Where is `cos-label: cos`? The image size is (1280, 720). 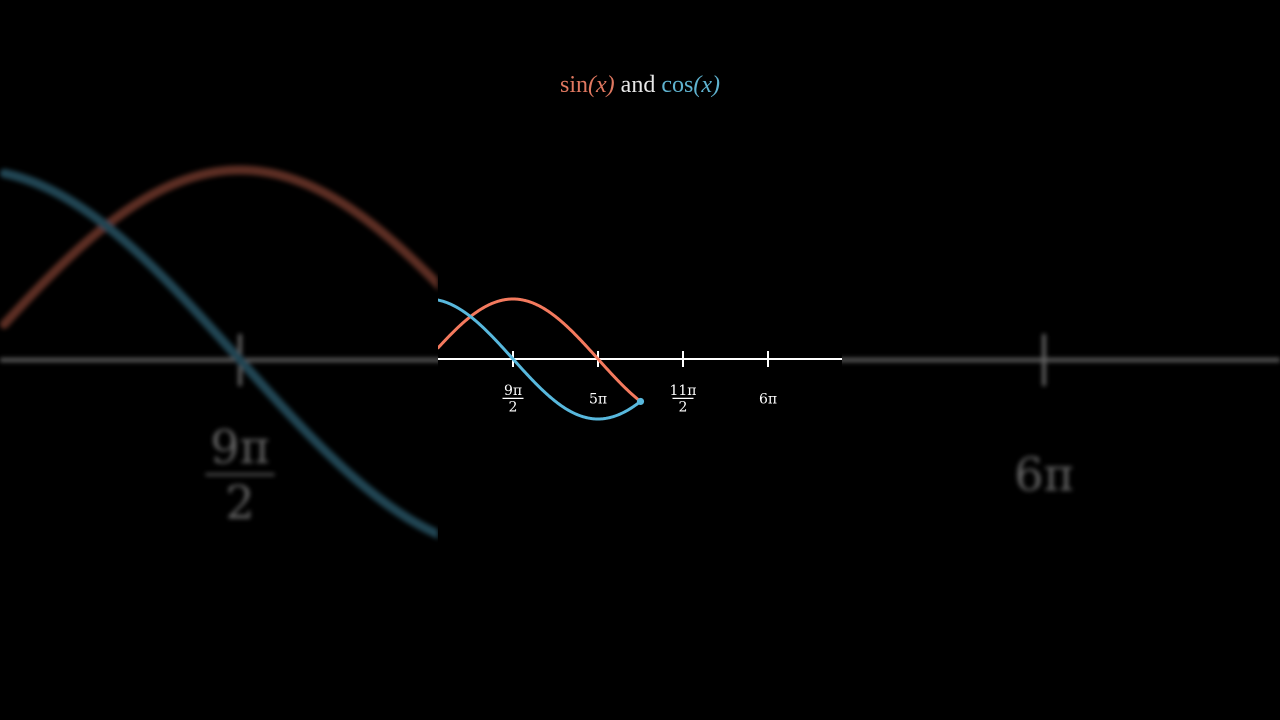
cos-label: cos is located at coordinates (677, 85).